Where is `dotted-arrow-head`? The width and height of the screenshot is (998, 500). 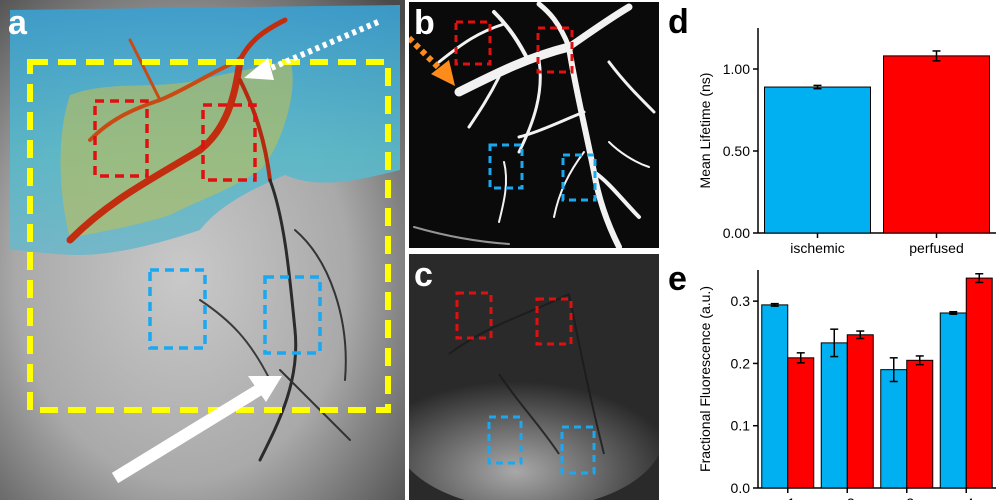
dotted-arrow-head is located at coordinates (259, 69).